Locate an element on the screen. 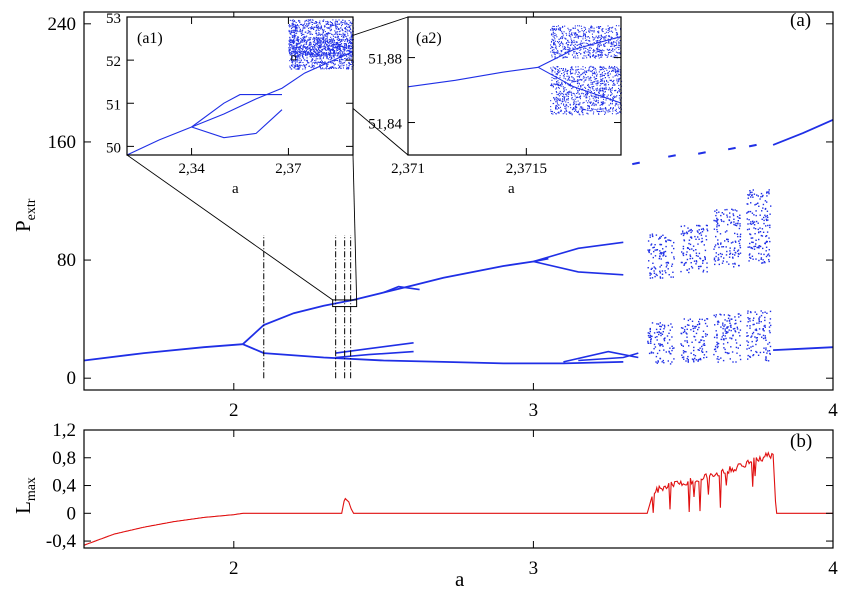  panel-a-y-tick-label: 0 is located at coordinates (72, 378).